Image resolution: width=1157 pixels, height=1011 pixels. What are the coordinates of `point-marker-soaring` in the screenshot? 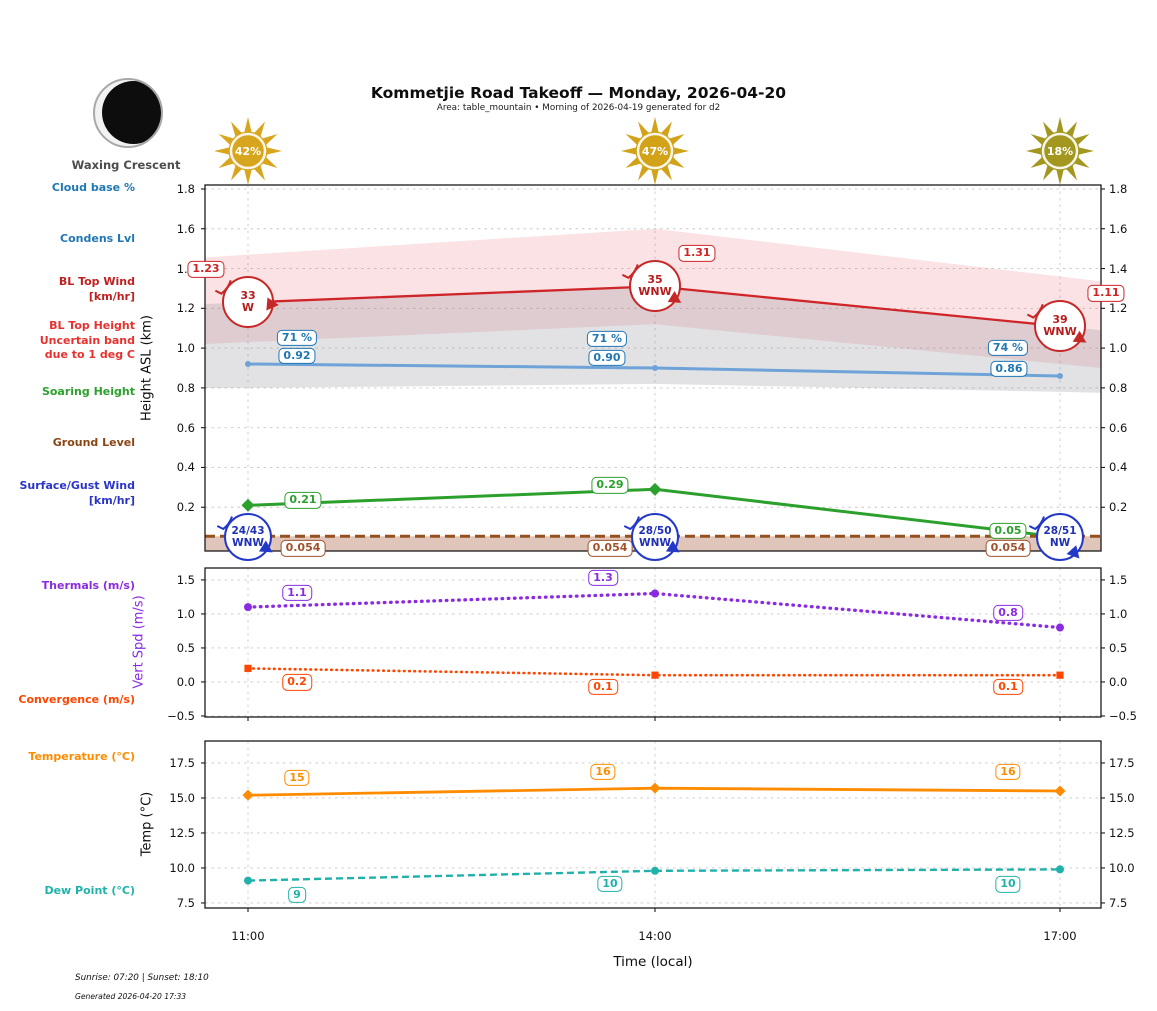 It's located at (655, 489).